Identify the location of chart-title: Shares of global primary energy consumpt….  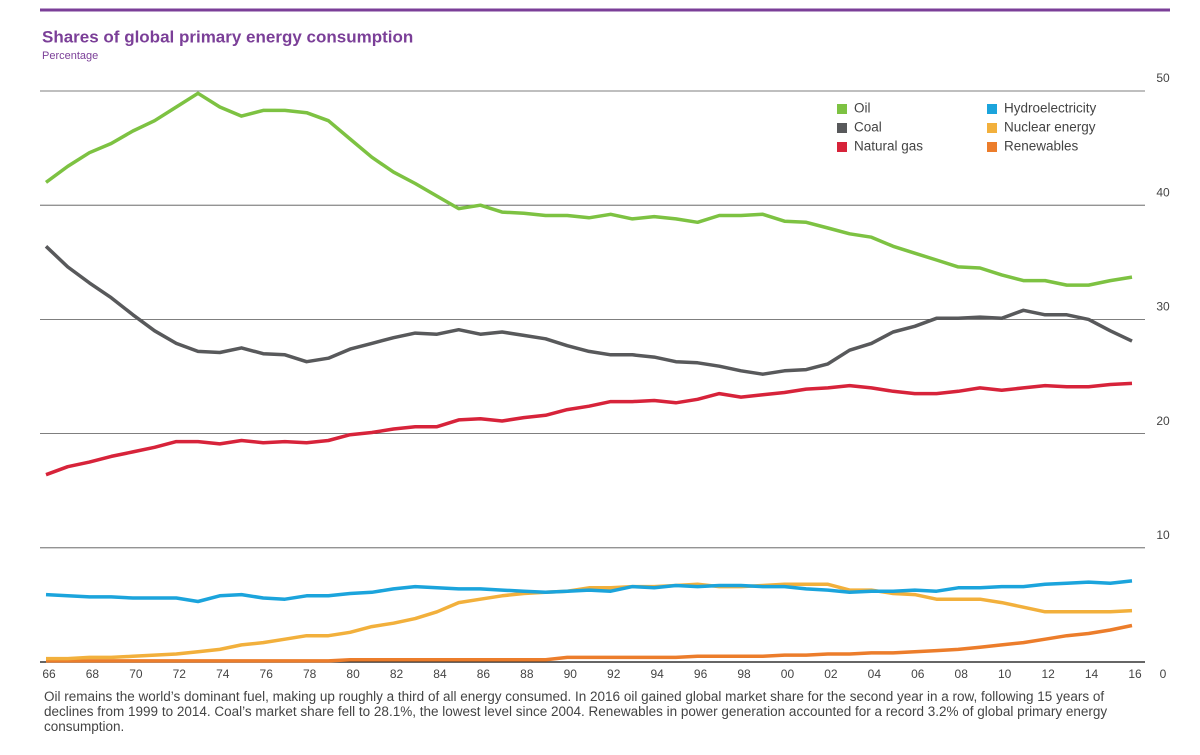
(227, 36).